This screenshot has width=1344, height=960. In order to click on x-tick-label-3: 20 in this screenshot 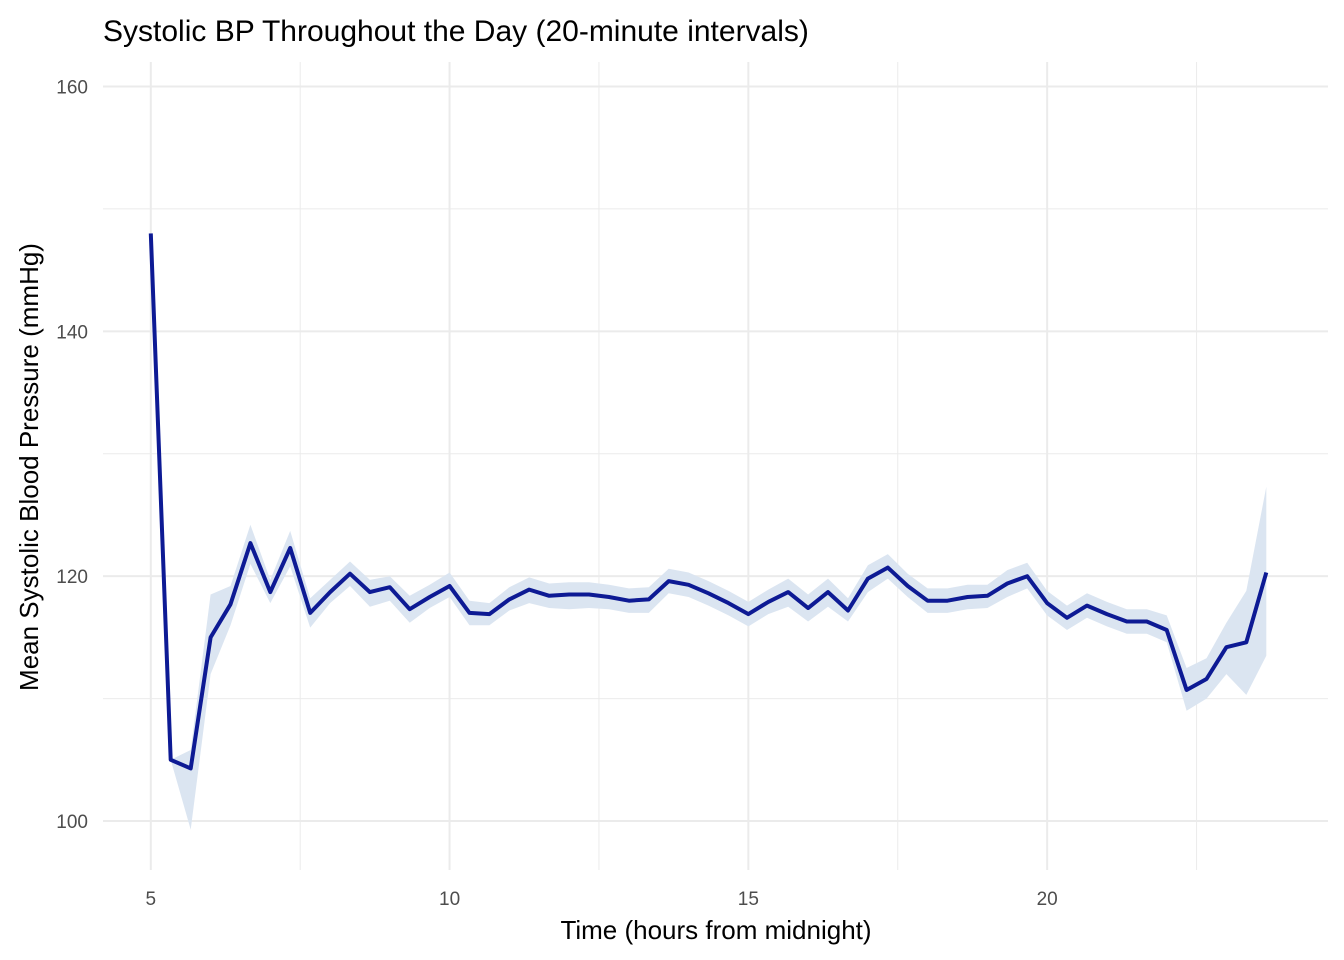, I will do `click(1047, 899)`.